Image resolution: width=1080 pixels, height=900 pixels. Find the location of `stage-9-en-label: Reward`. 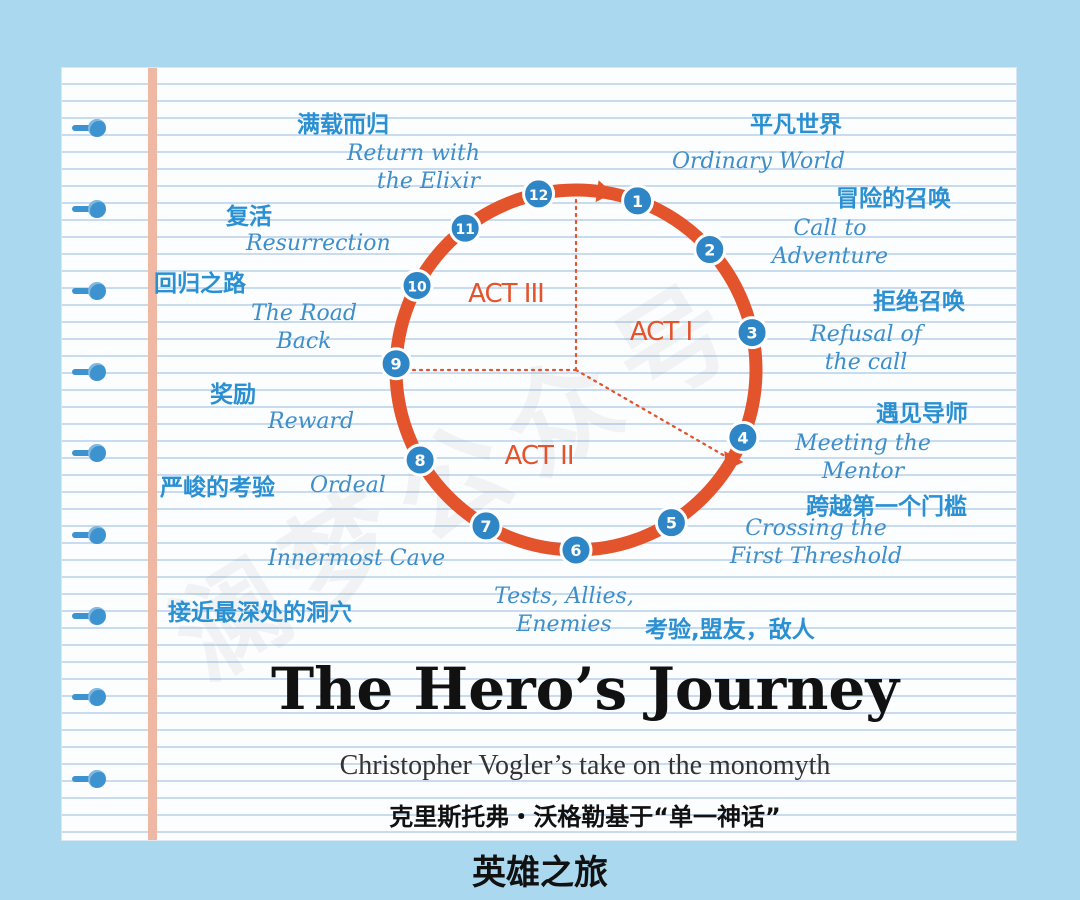

stage-9-en-label: Reward is located at coordinates (311, 421).